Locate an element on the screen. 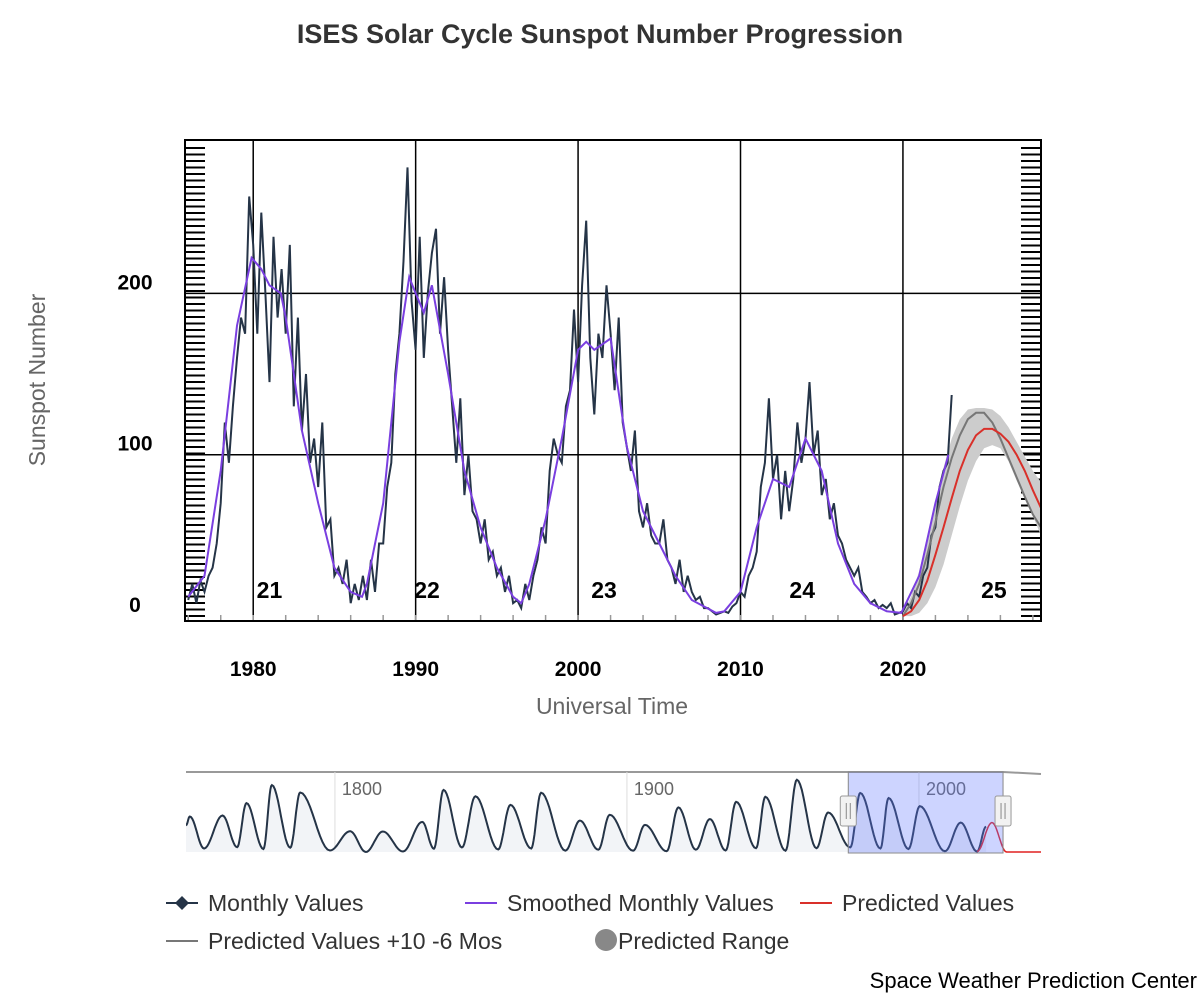 The width and height of the screenshot is (1200, 1000). predicted-plus10-minus6-line is located at coordinates (971, 514).